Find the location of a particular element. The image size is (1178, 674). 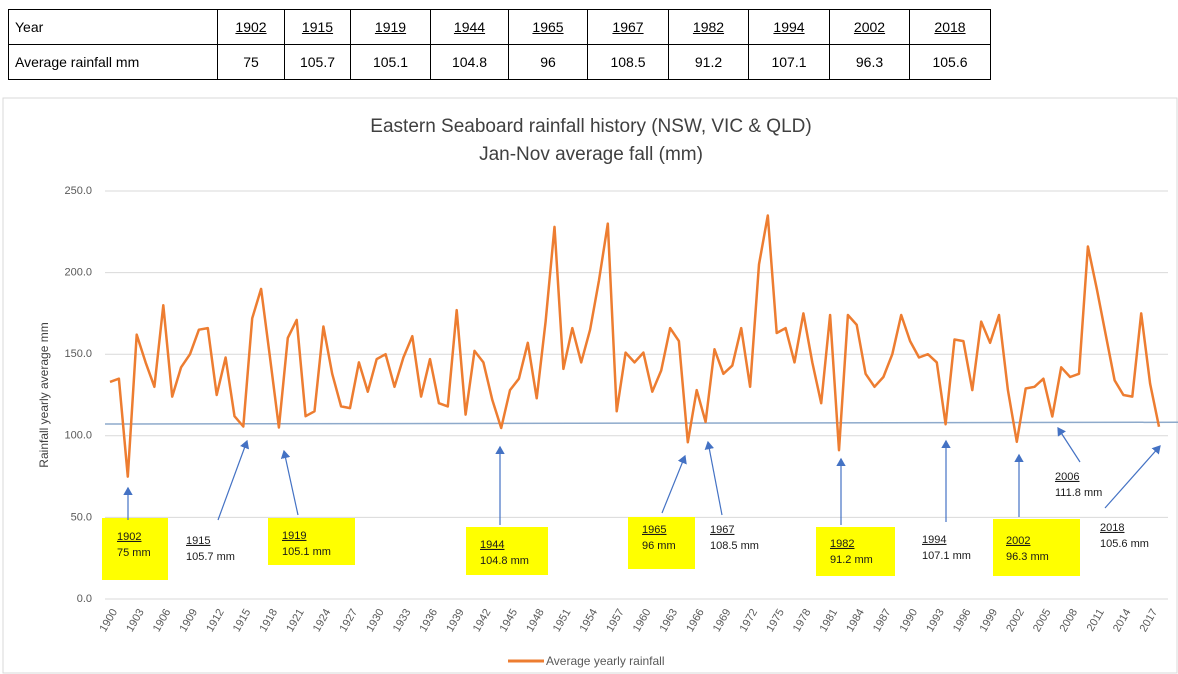

x-tick-label: 1978 is located at coordinates (802, 620).